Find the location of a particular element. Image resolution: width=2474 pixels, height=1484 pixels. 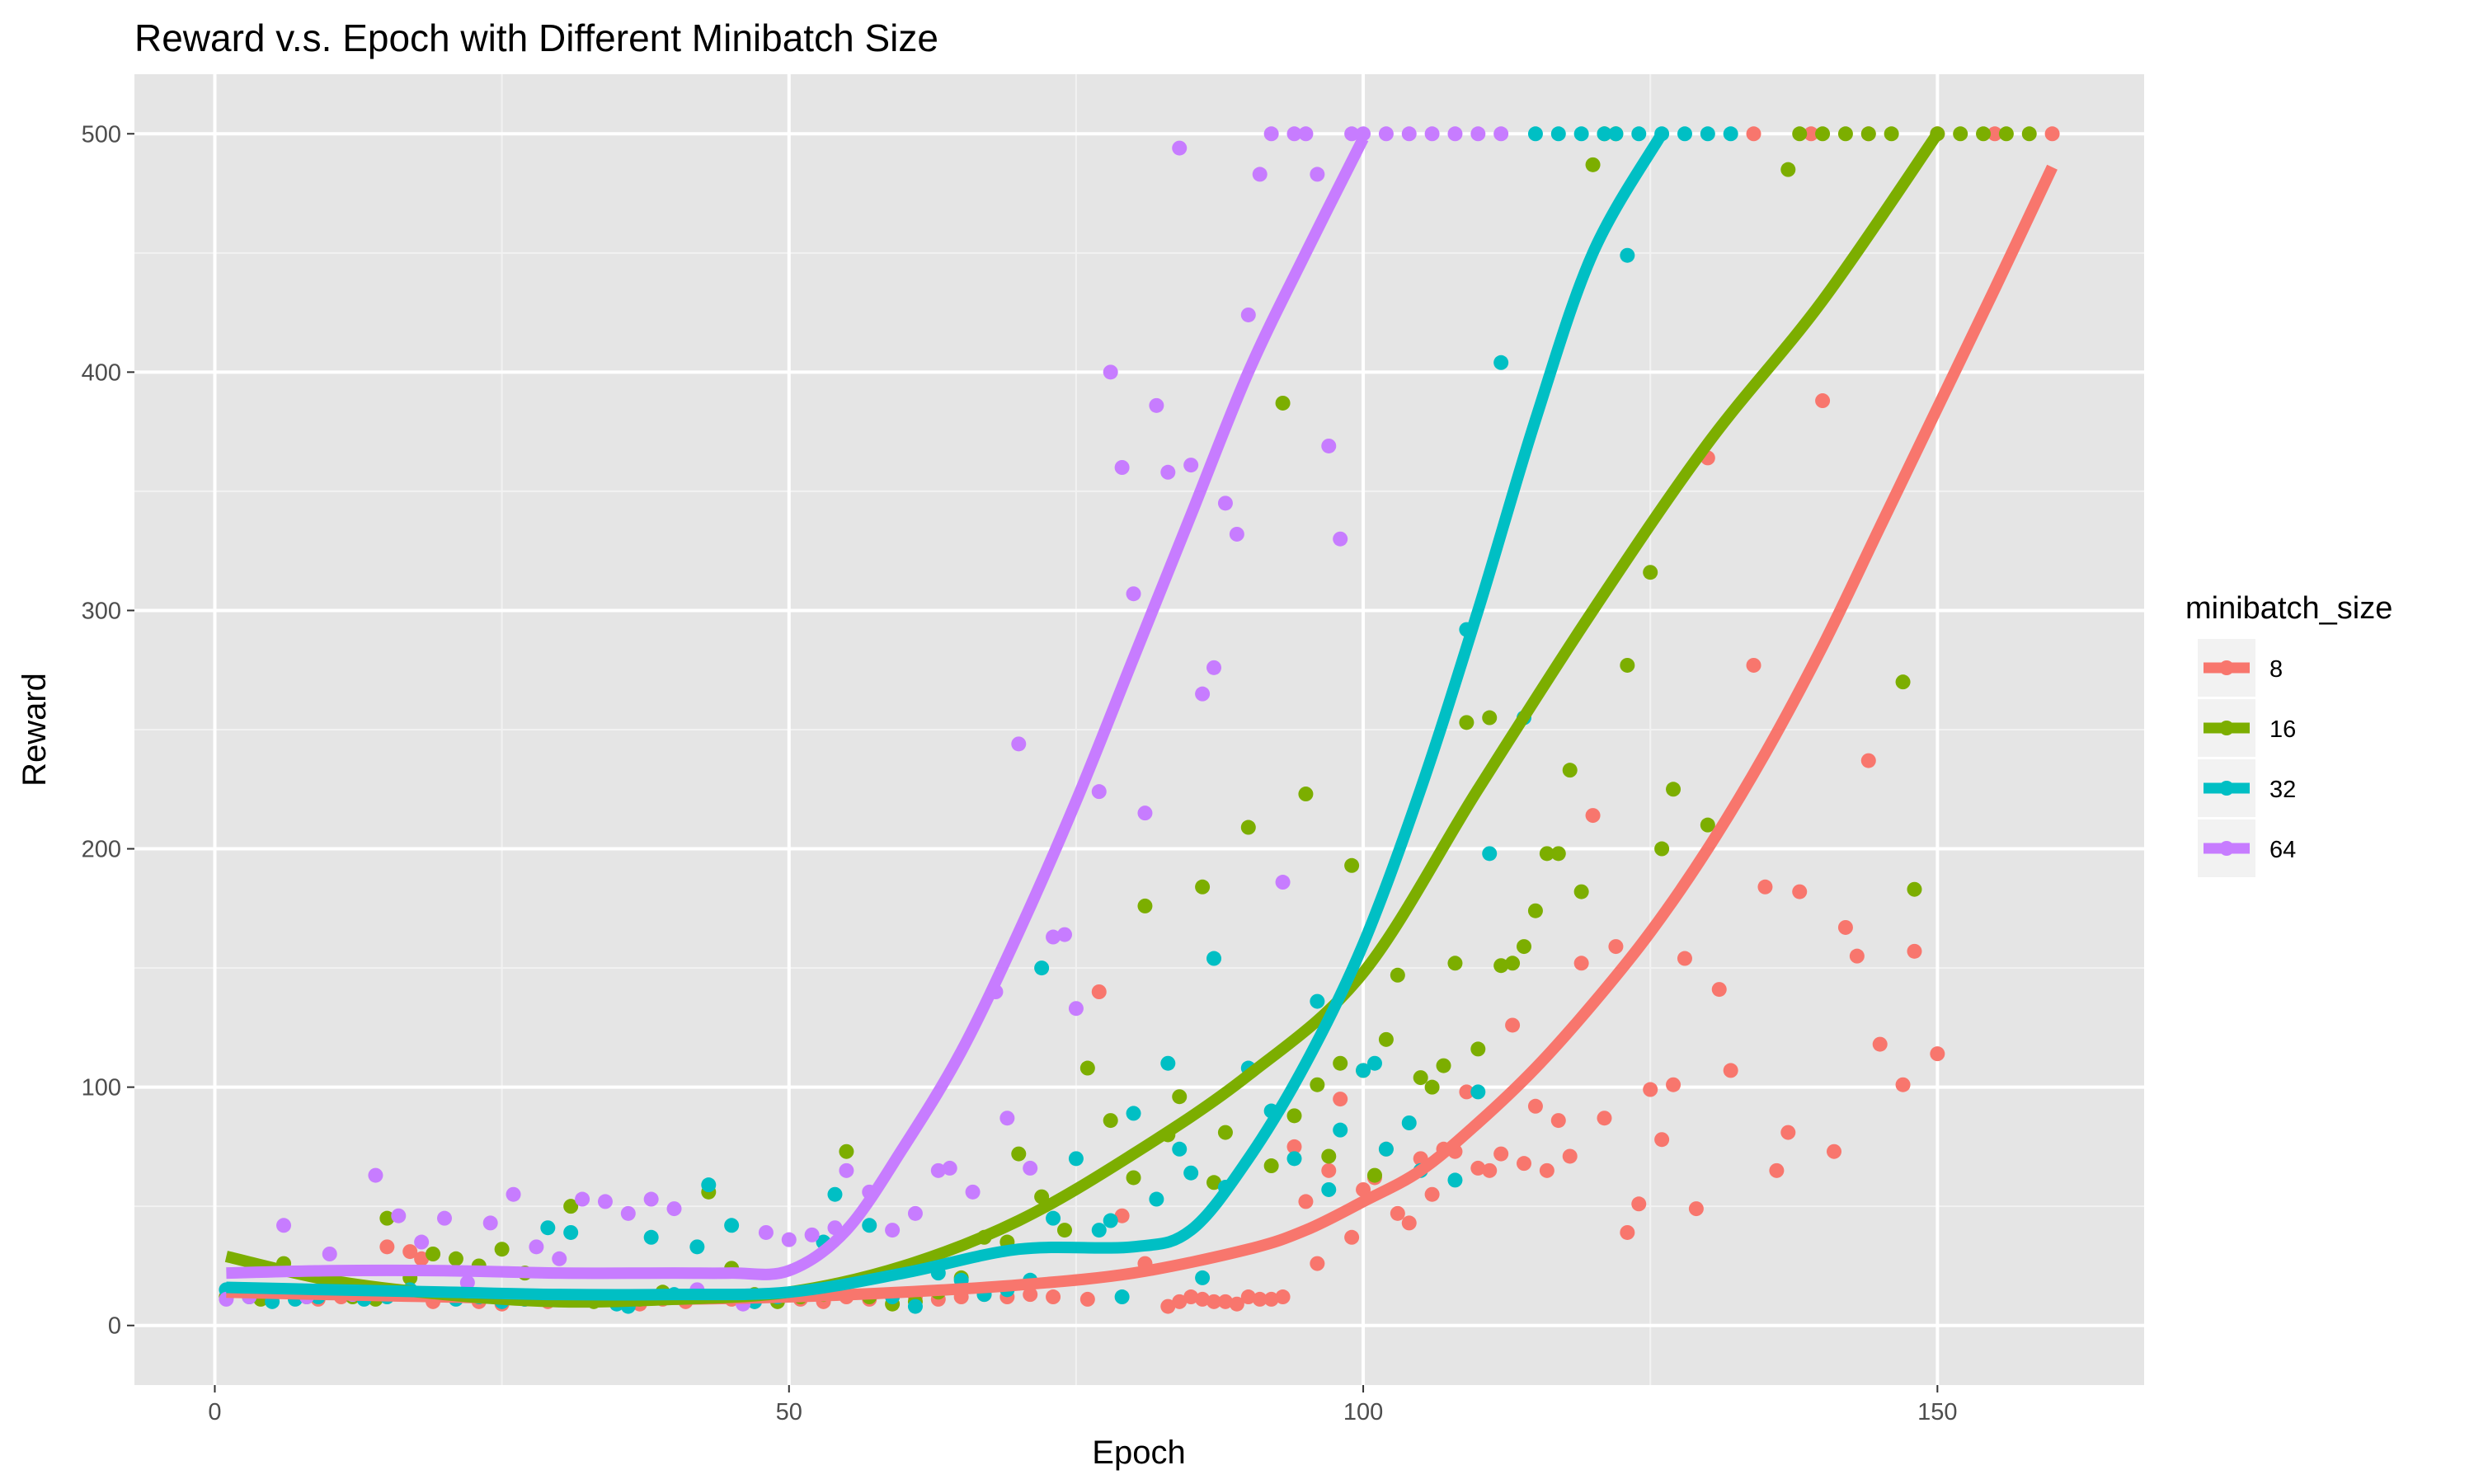

y-tick-label: 500 is located at coordinates (101, 134).